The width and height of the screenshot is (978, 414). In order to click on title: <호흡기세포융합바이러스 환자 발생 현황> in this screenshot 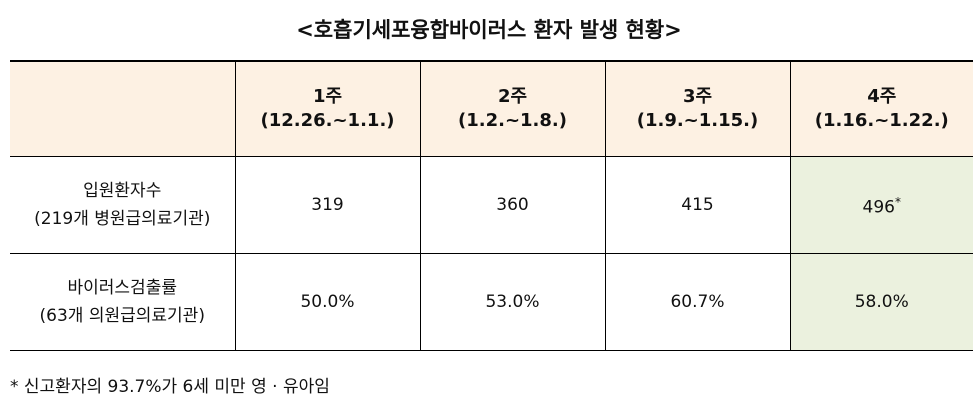, I will do `click(489, 30)`.